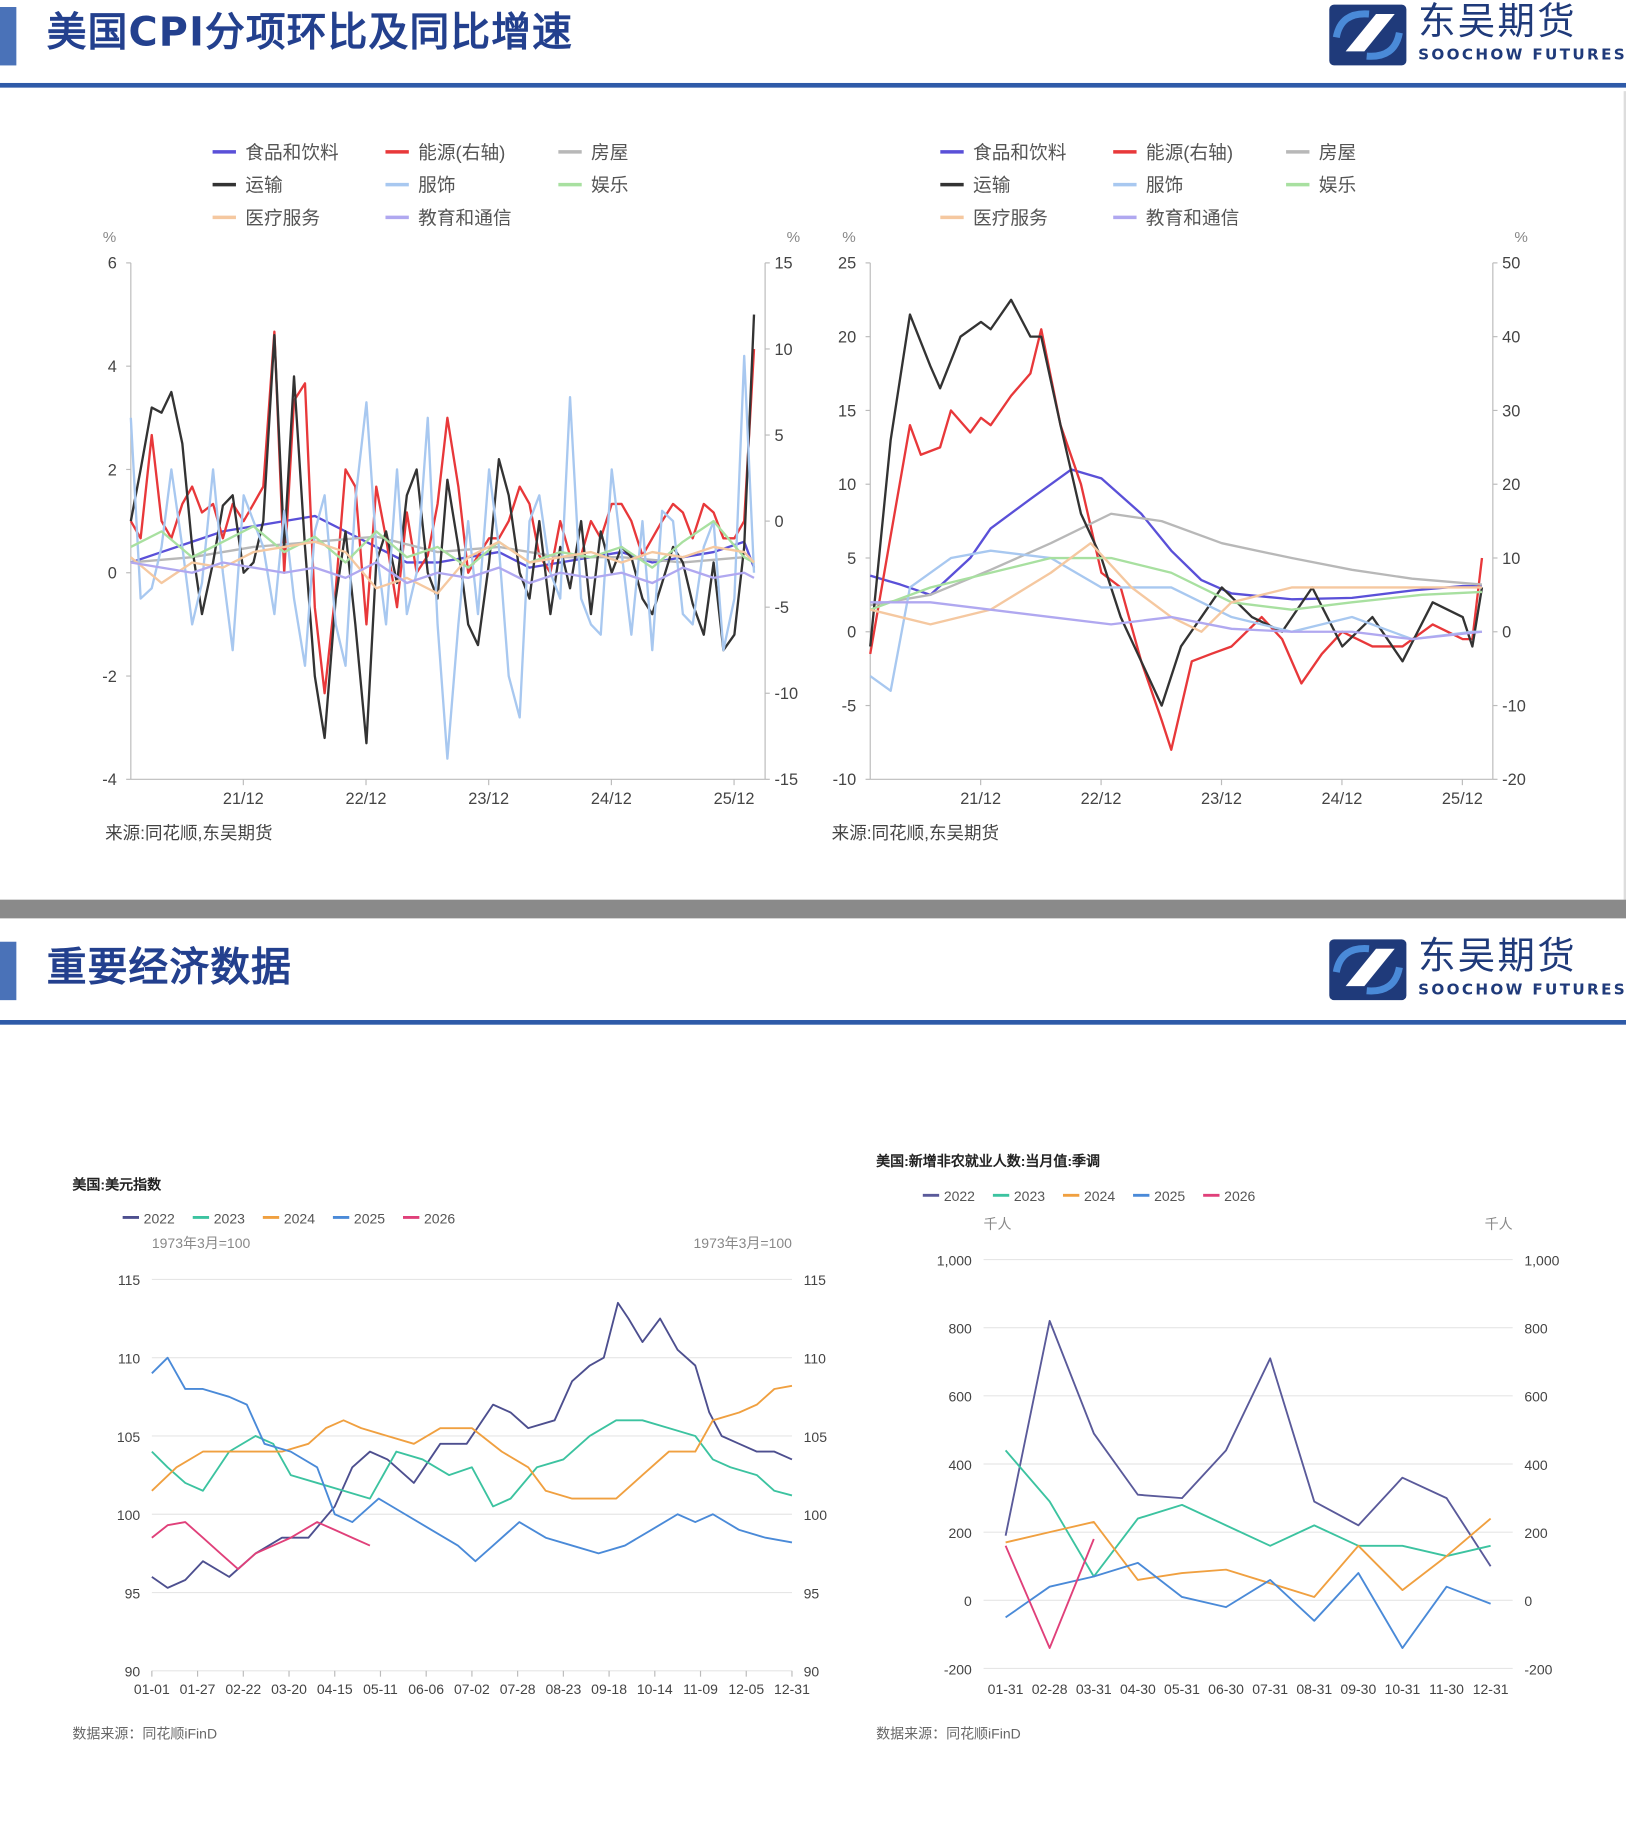 The width and height of the screenshot is (1626, 1832). What do you see at coordinates (1247, 1513) in the screenshot?
I see `series-line-2023` at bounding box center [1247, 1513].